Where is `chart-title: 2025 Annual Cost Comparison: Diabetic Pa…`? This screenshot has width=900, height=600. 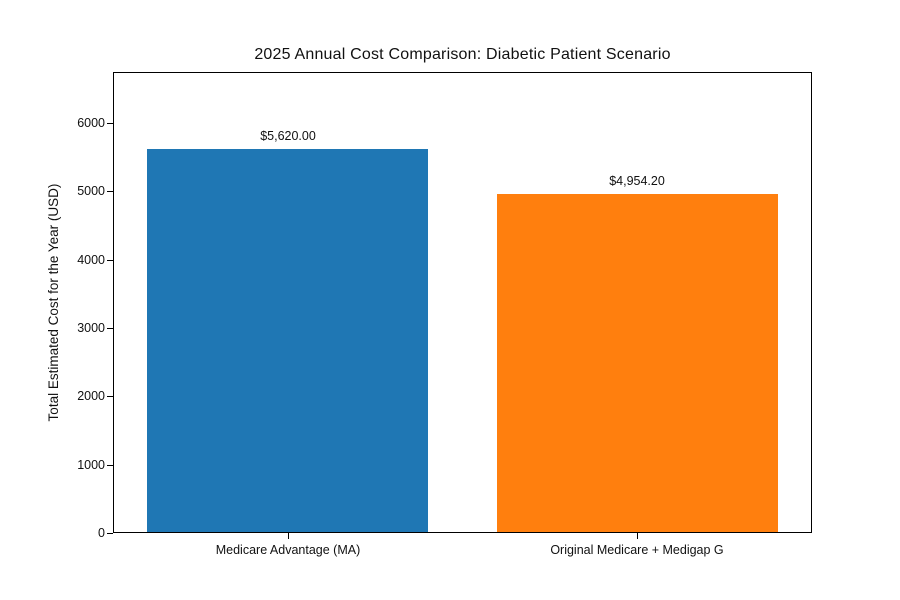
chart-title: 2025 Annual Cost Comparison: Diabetic Pa… is located at coordinates (462, 54).